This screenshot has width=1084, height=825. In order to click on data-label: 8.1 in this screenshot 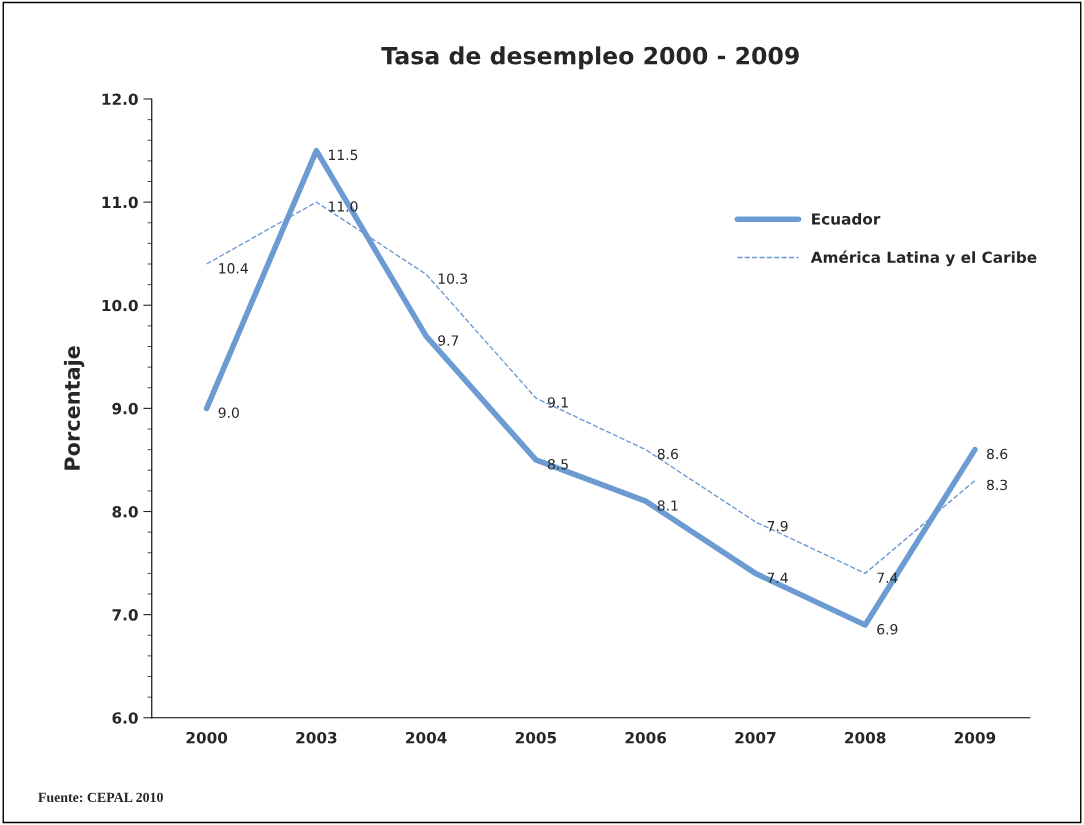, I will do `click(667, 505)`.